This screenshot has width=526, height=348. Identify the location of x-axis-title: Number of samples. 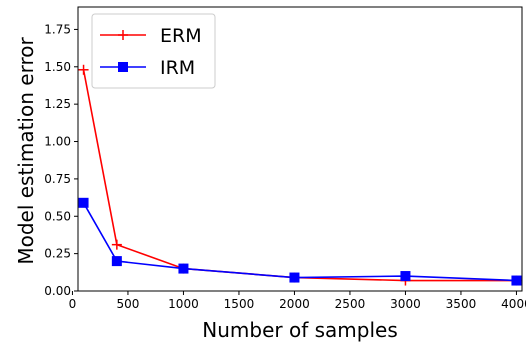
(299, 330).